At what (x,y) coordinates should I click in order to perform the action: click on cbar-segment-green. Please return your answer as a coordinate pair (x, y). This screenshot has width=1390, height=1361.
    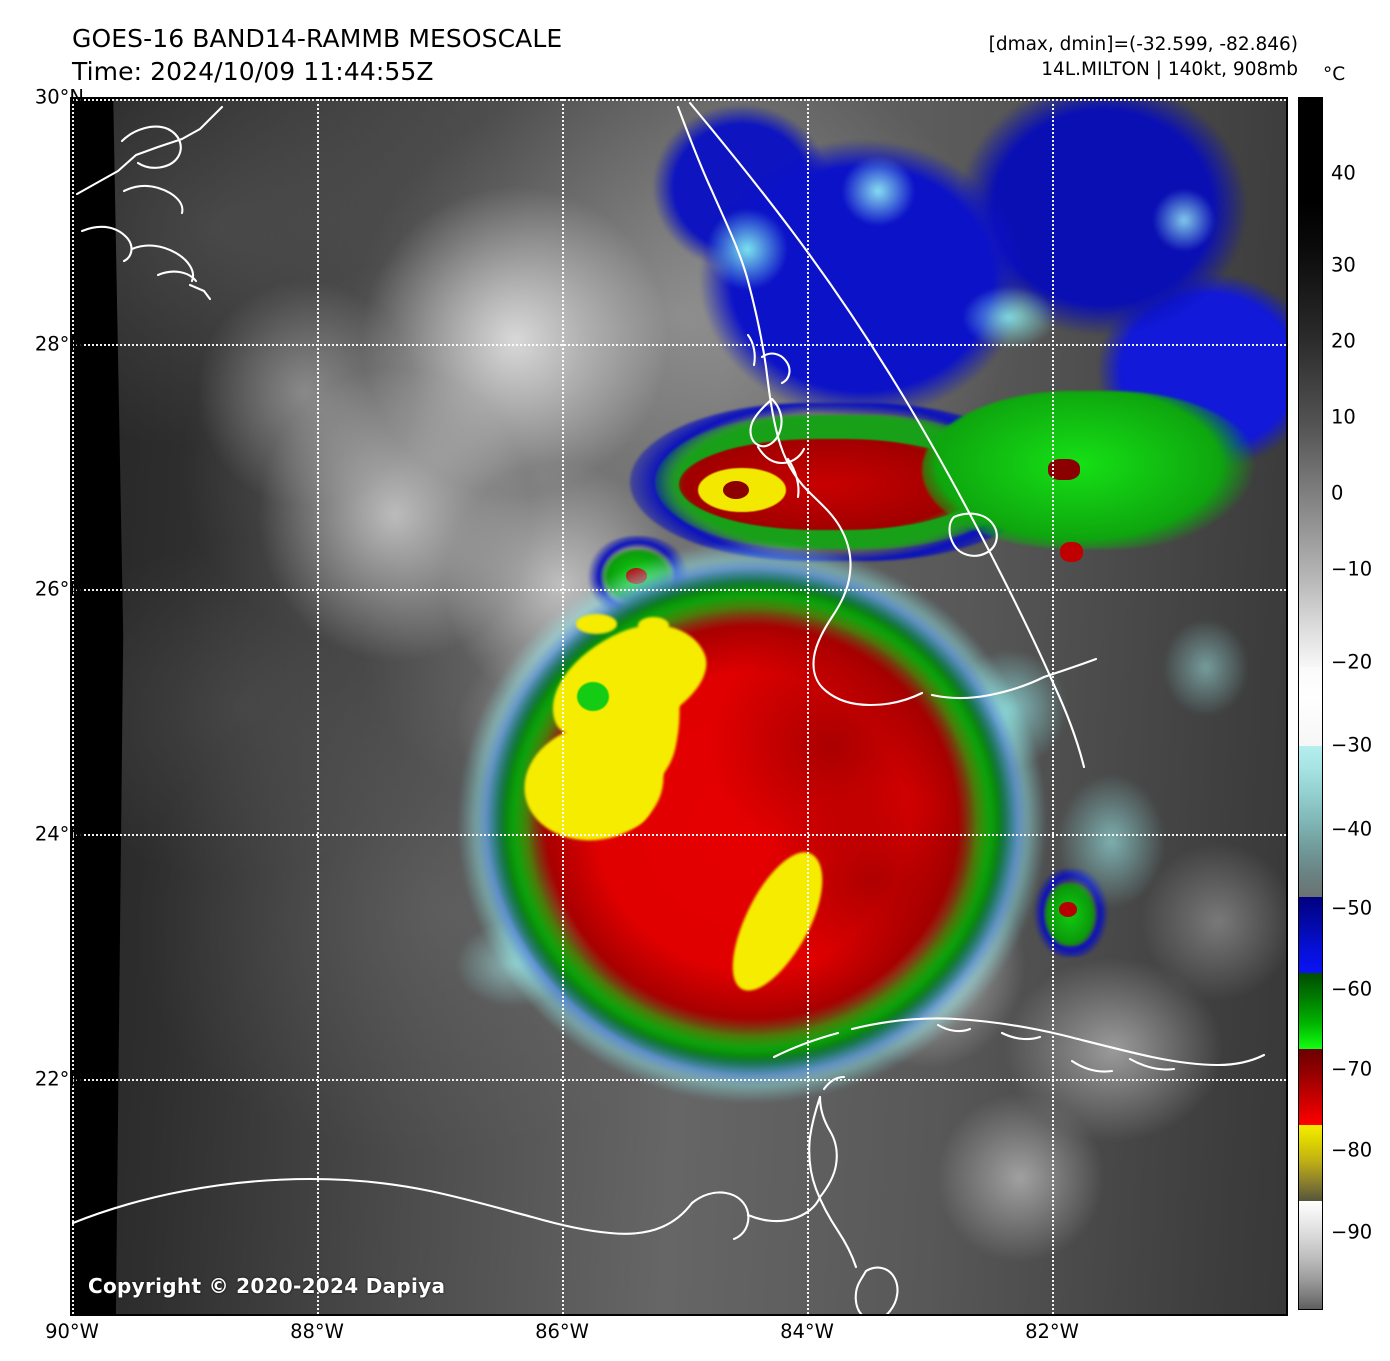
    Looking at the image, I should click on (1310, 1011).